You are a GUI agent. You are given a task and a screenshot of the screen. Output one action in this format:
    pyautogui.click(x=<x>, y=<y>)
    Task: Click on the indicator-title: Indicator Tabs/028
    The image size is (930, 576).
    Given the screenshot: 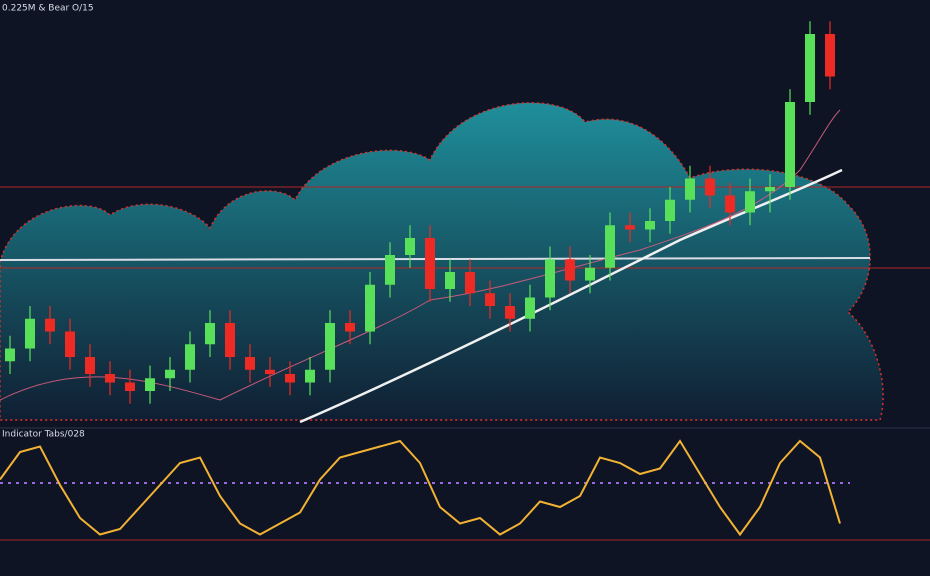 What is the action you would take?
    pyautogui.click(x=43, y=435)
    